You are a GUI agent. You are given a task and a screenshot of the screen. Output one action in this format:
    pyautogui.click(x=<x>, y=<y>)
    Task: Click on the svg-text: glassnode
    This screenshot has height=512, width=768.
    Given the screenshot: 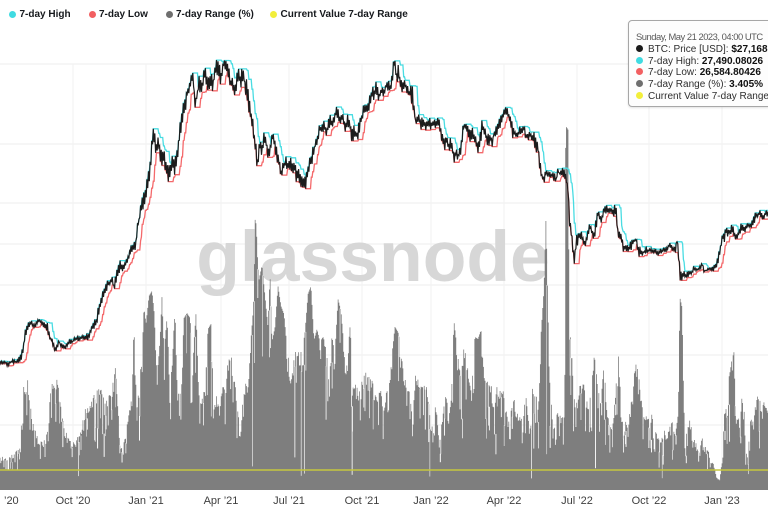 What is the action you would take?
    pyautogui.click(x=373, y=257)
    